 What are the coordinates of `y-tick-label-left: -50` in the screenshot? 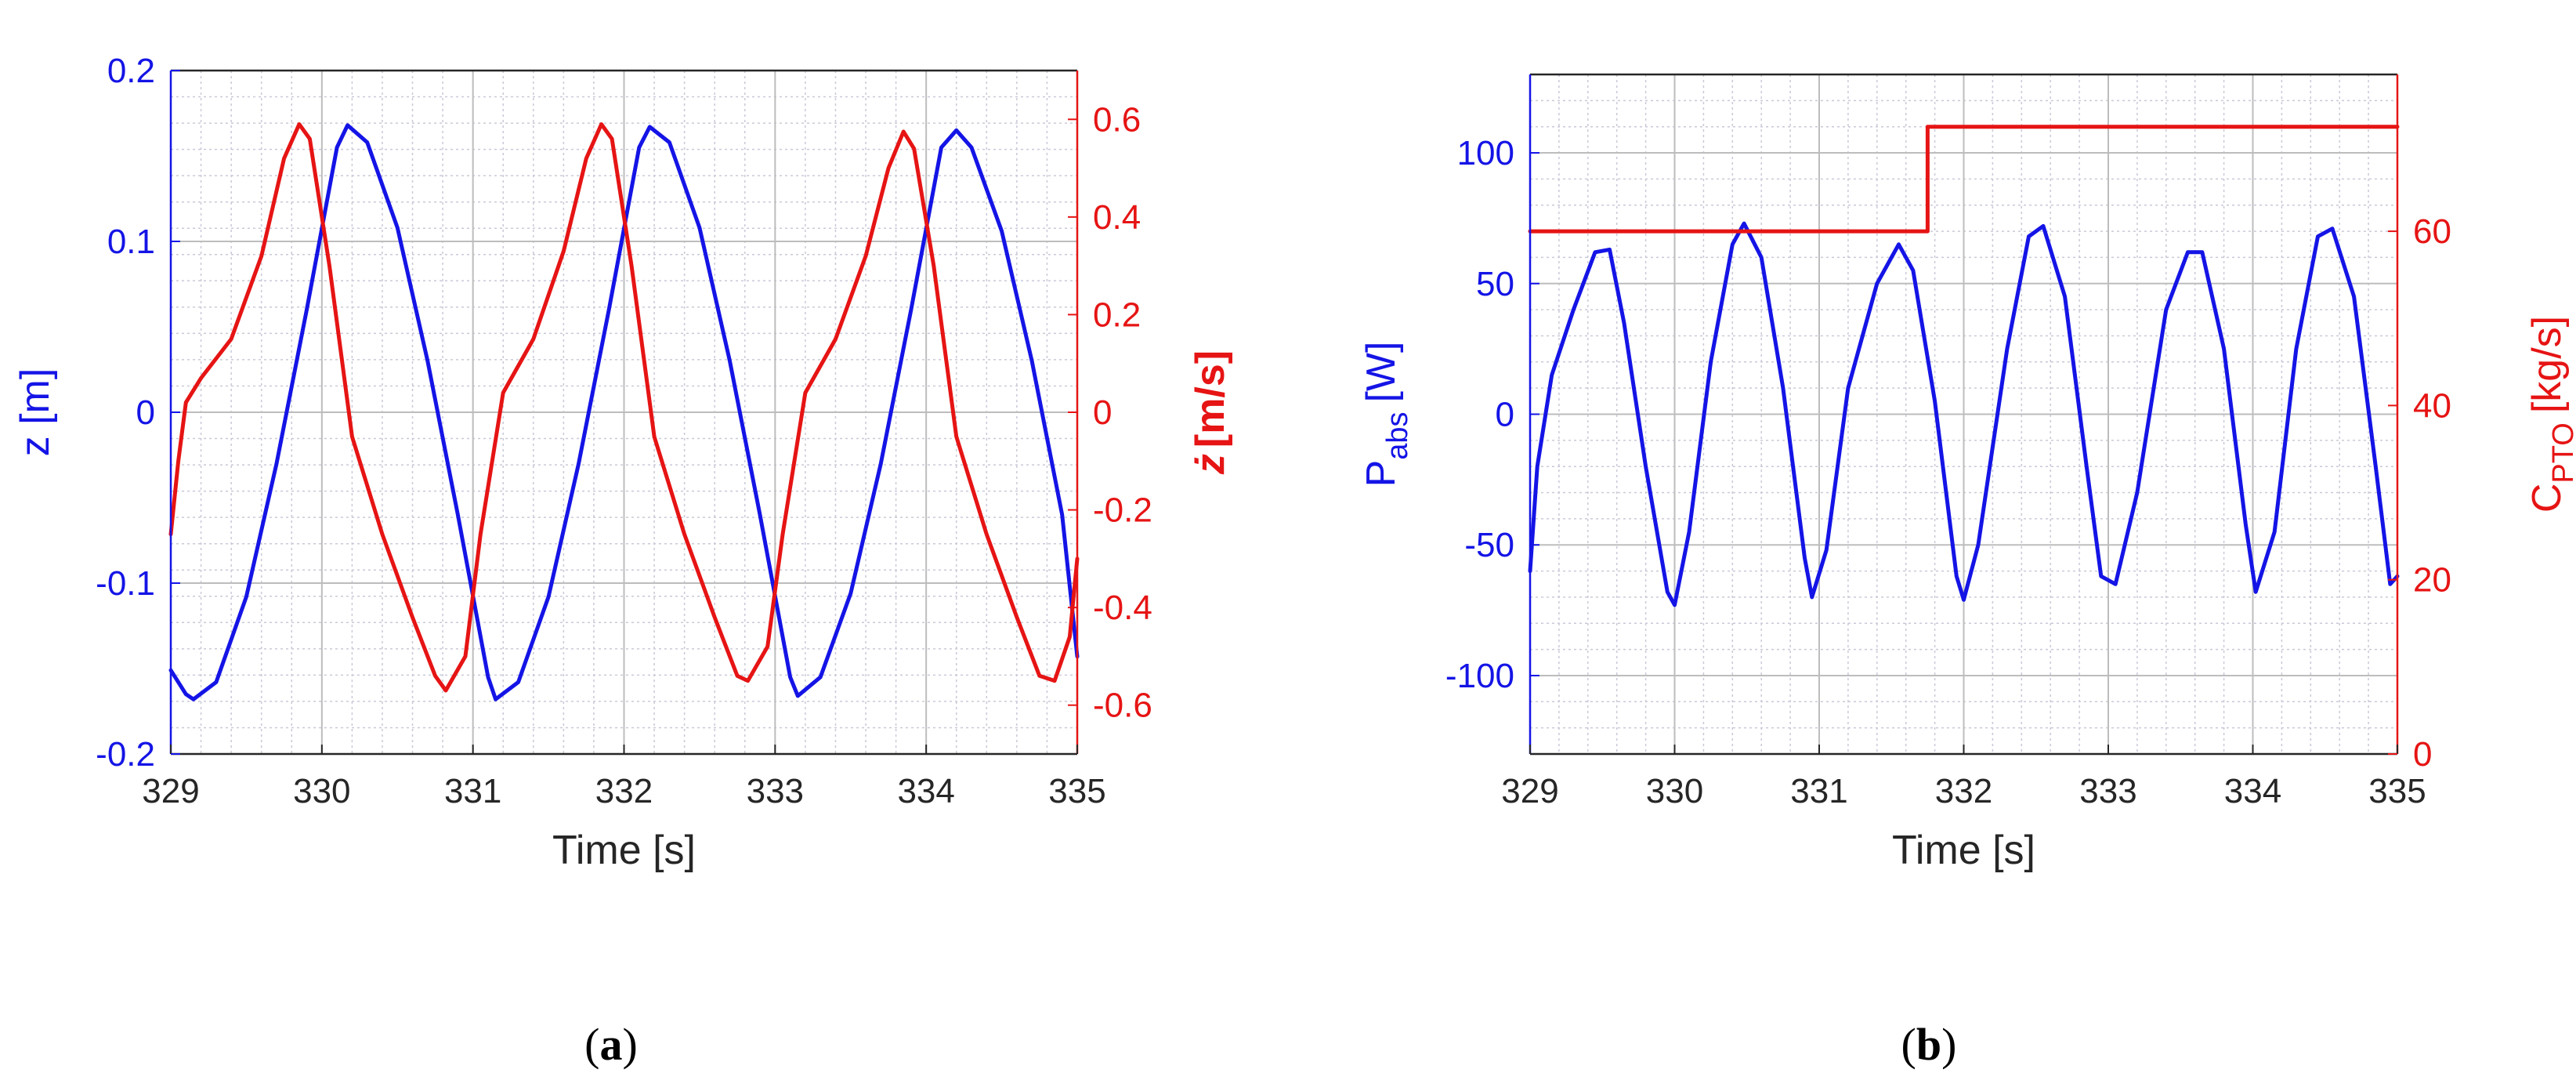 It's located at (1489, 545).